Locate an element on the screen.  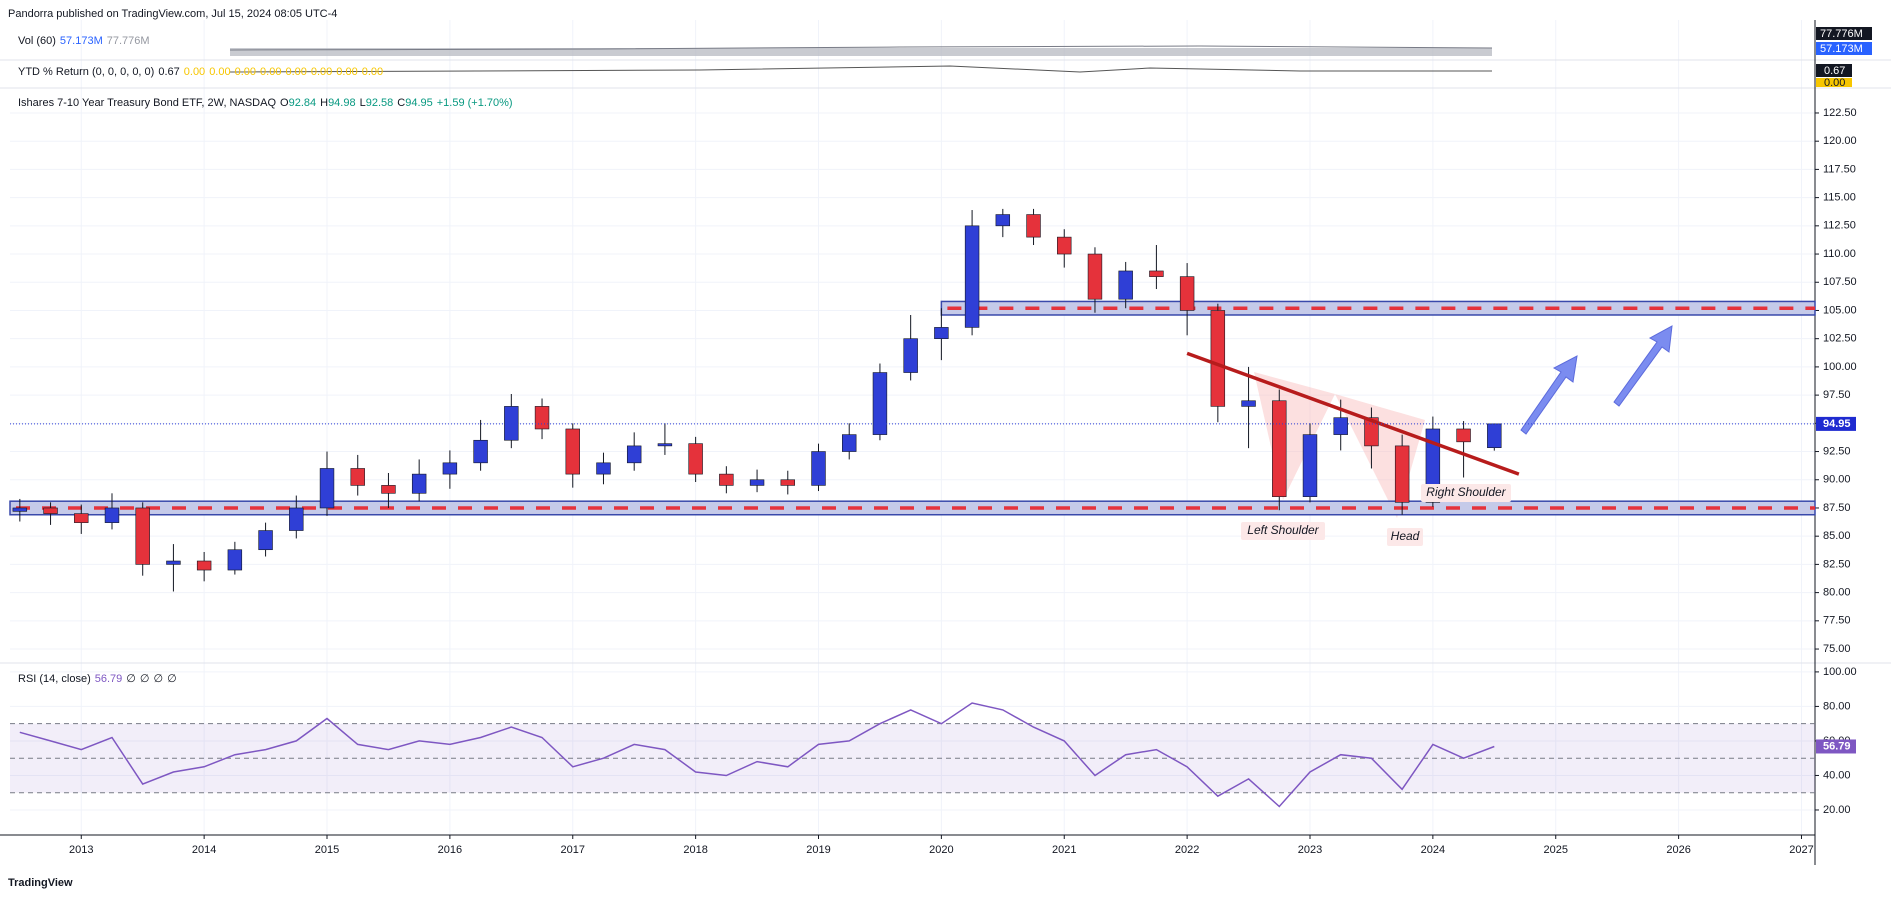
y-tick-label: 75.00 is located at coordinates (1837, 649).